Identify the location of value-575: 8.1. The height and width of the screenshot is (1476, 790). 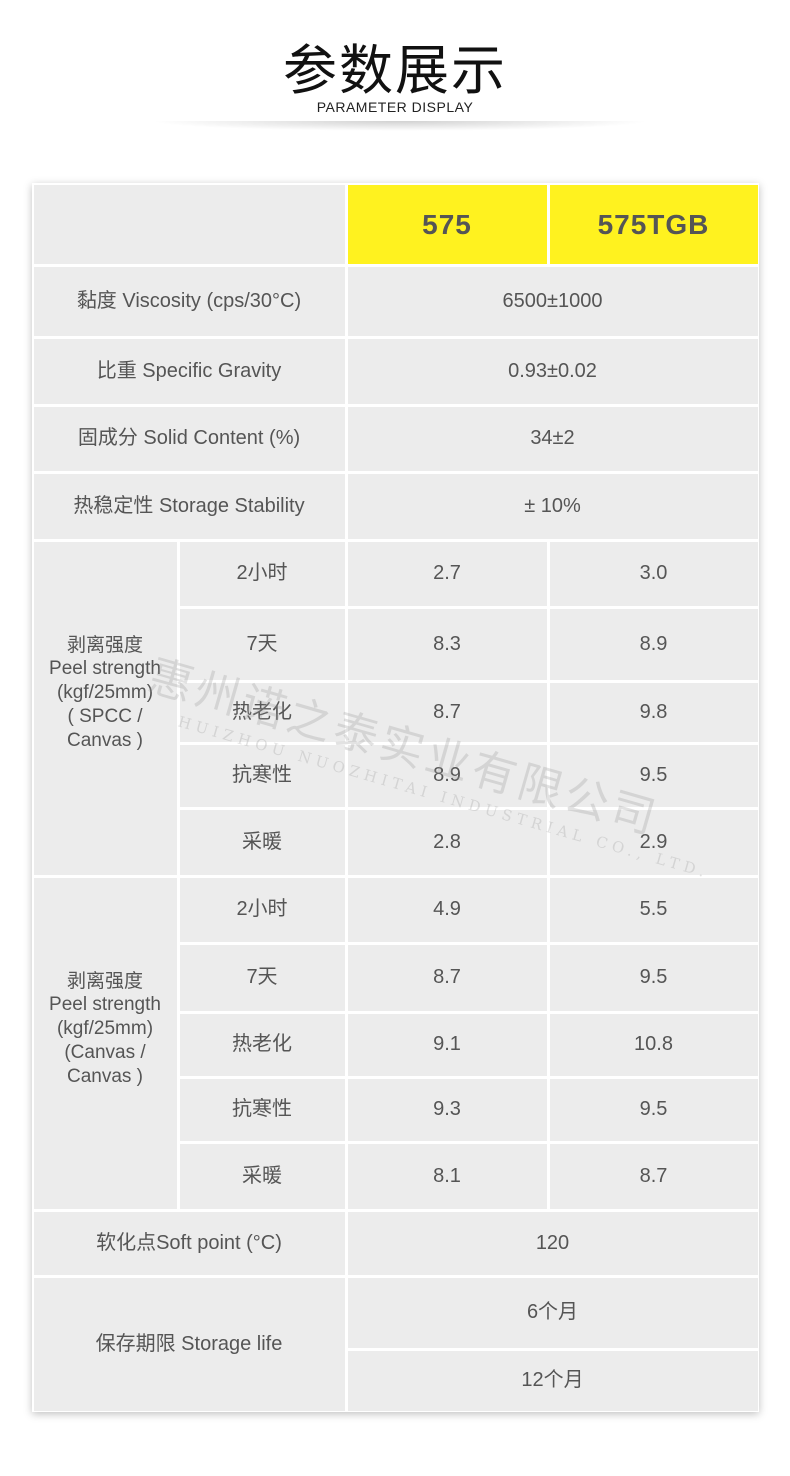
(447, 1176).